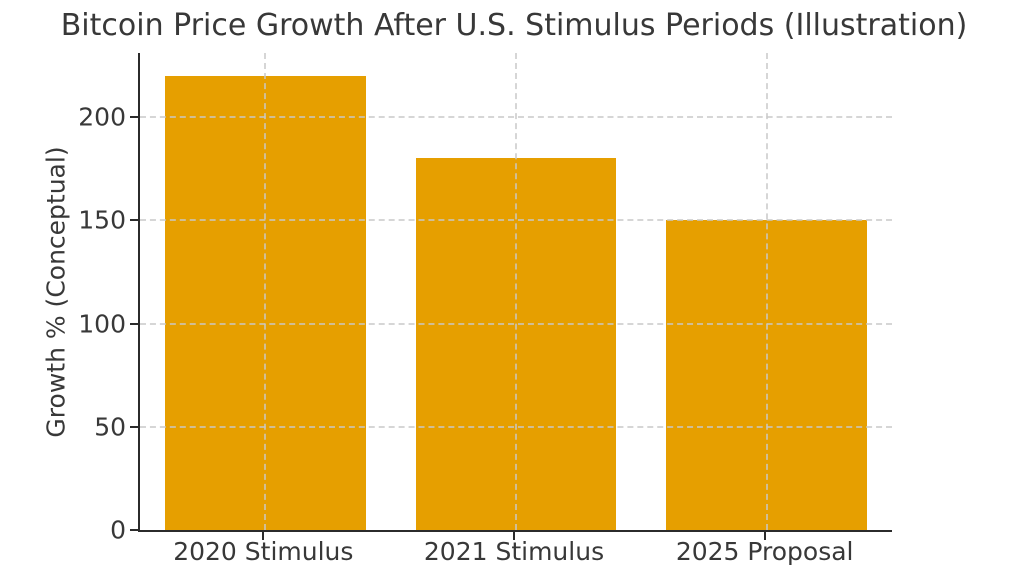 This screenshot has width=1024, height=577. I want to click on x-tick-label: 2025 Proposal, so click(764, 551).